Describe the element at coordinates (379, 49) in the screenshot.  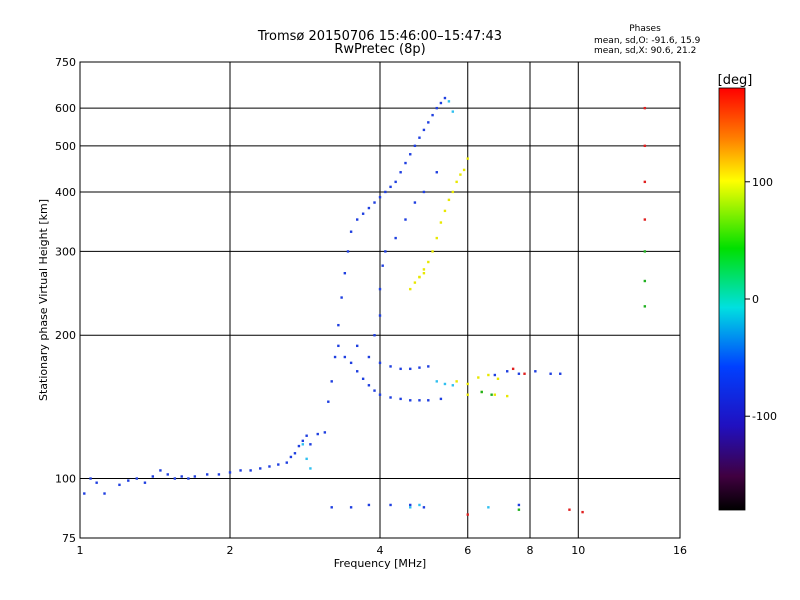
I see `chart-subtitle: RwPretec (8p)` at that location.